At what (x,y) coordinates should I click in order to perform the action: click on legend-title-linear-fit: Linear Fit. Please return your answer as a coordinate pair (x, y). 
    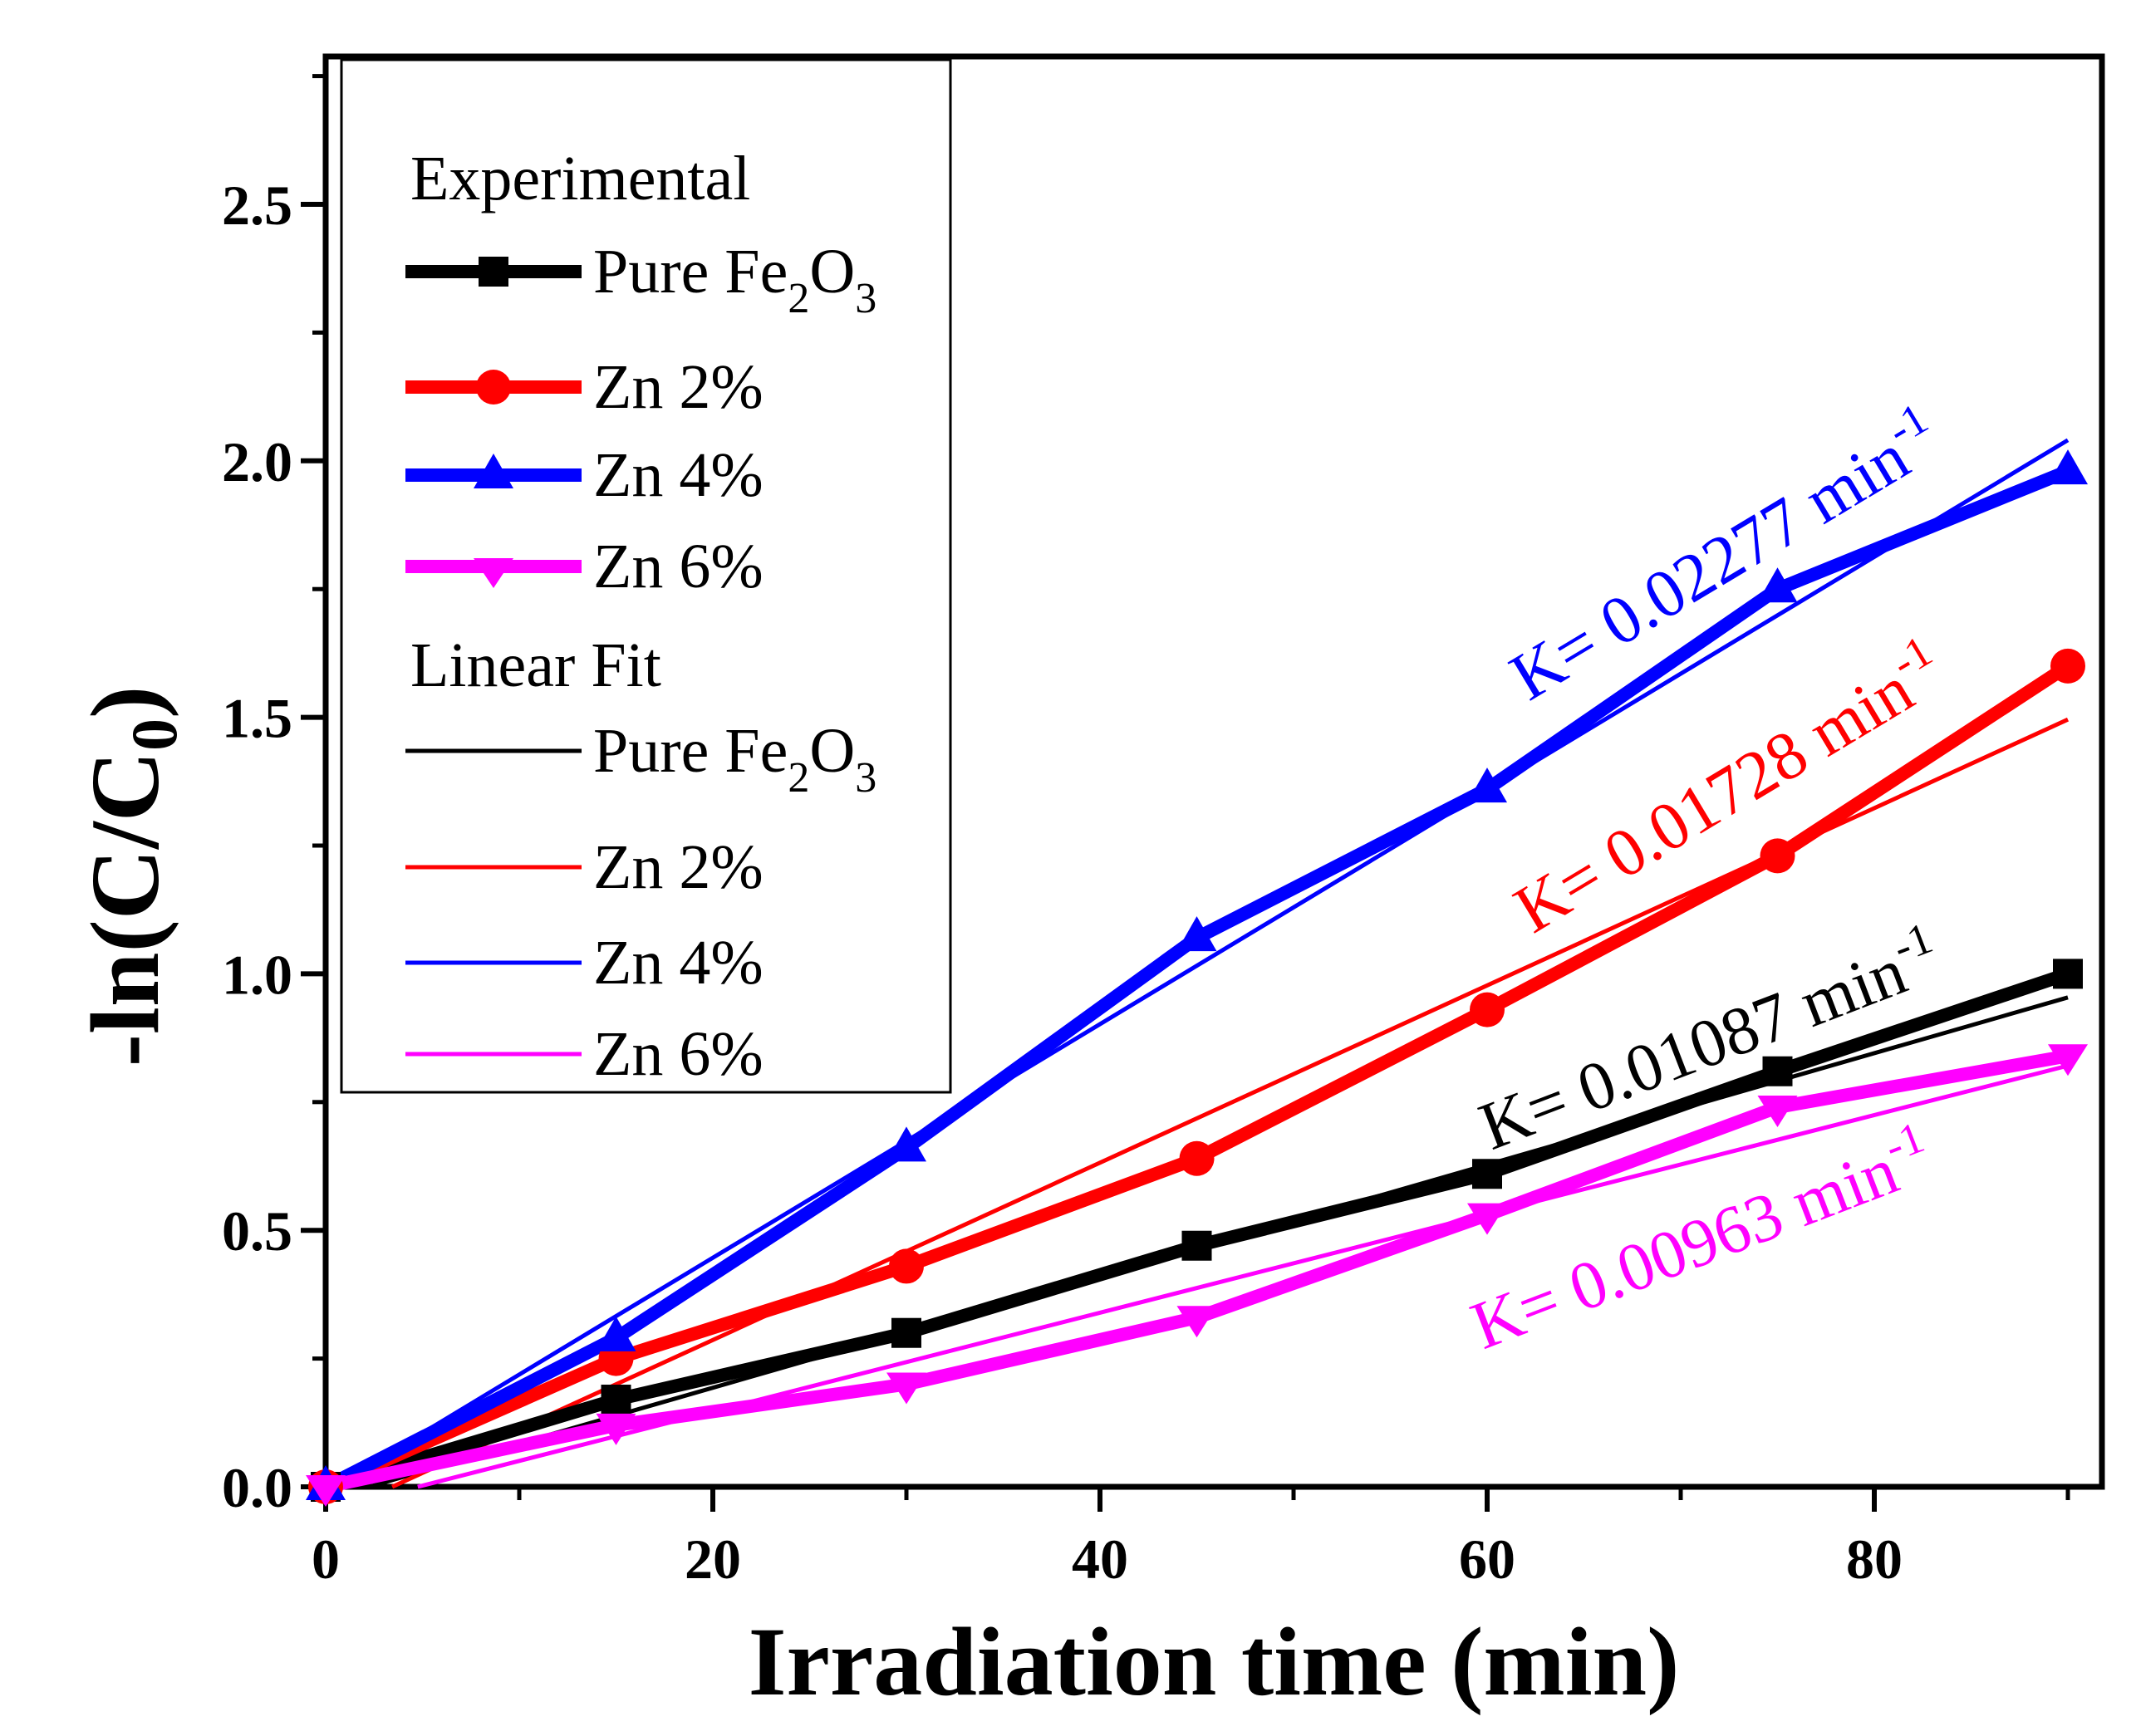
    Looking at the image, I should click on (535, 665).